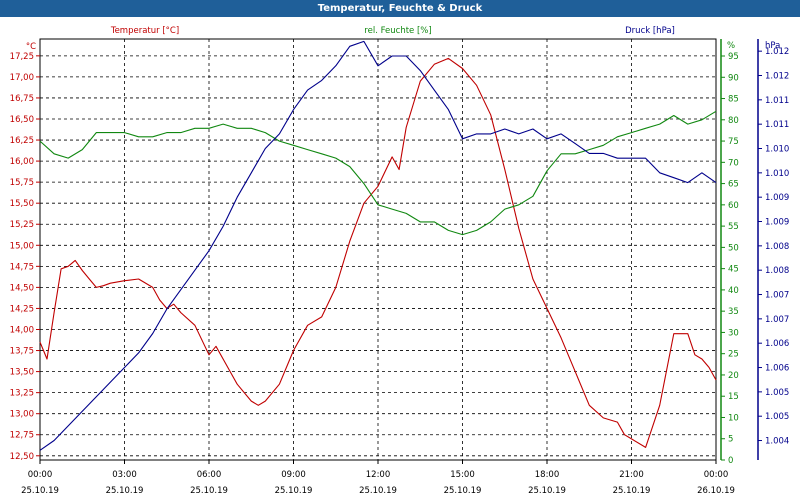 Image resolution: width=800 pixels, height=500 pixels. Describe the element at coordinates (733, 57) in the screenshot. I see `humidity-tick-label: 95` at that location.